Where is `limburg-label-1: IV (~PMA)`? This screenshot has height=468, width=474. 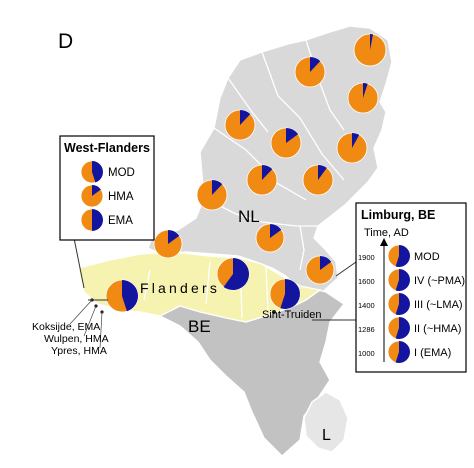 limburg-label-1: IV (~PMA) is located at coordinates (439, 281).